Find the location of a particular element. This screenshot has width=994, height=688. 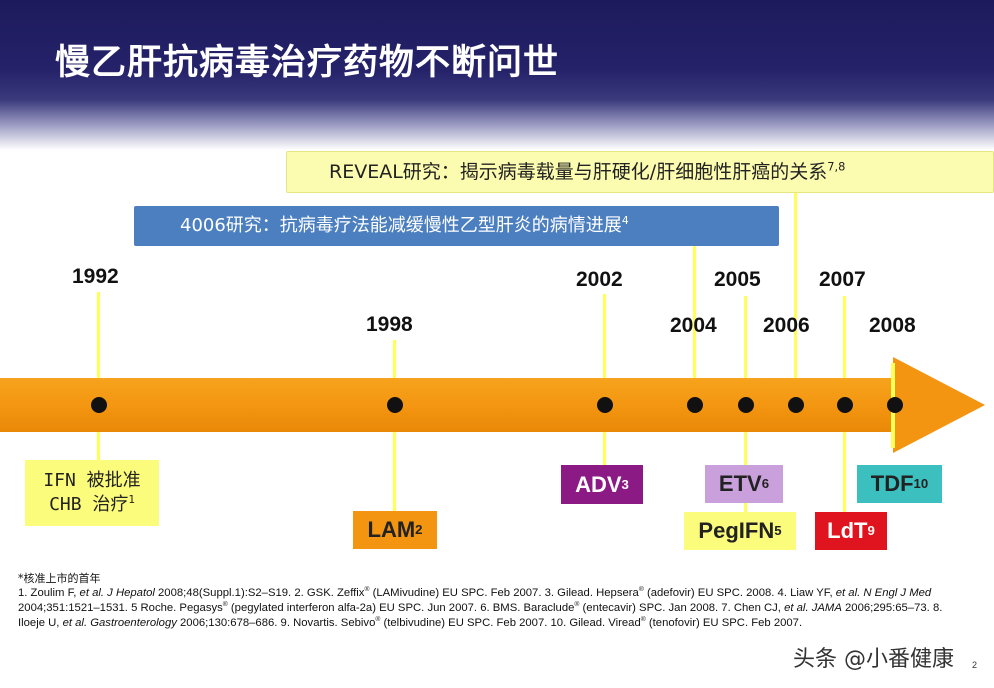

timeline-dot-2008 is located at coordinates (895, 405).